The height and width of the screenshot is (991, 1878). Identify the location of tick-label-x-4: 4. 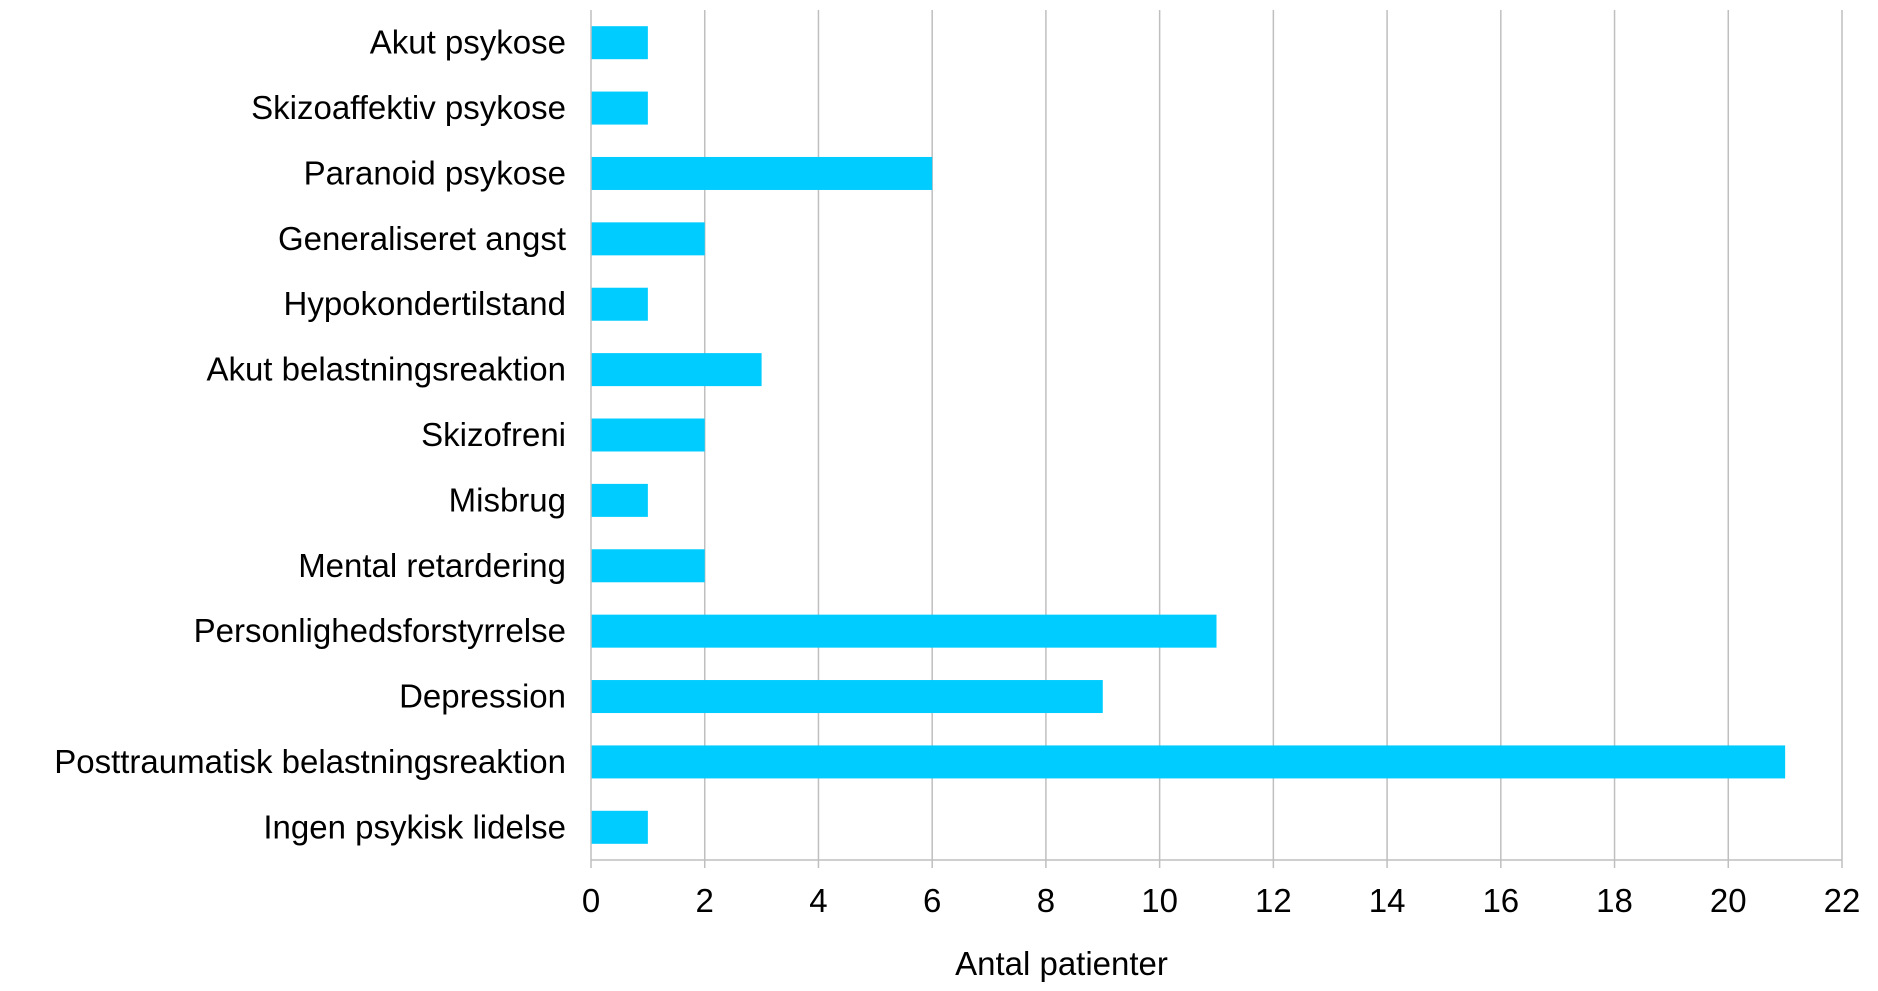
(818, 900).